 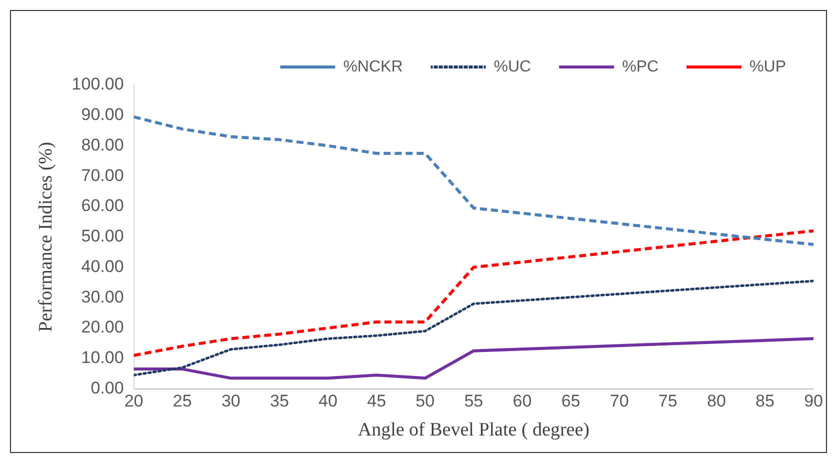 What do you see at coordinates (102, 114) in the screenshot?
I see `y-tick-label: 90.00` at bounding box center [102, 114].